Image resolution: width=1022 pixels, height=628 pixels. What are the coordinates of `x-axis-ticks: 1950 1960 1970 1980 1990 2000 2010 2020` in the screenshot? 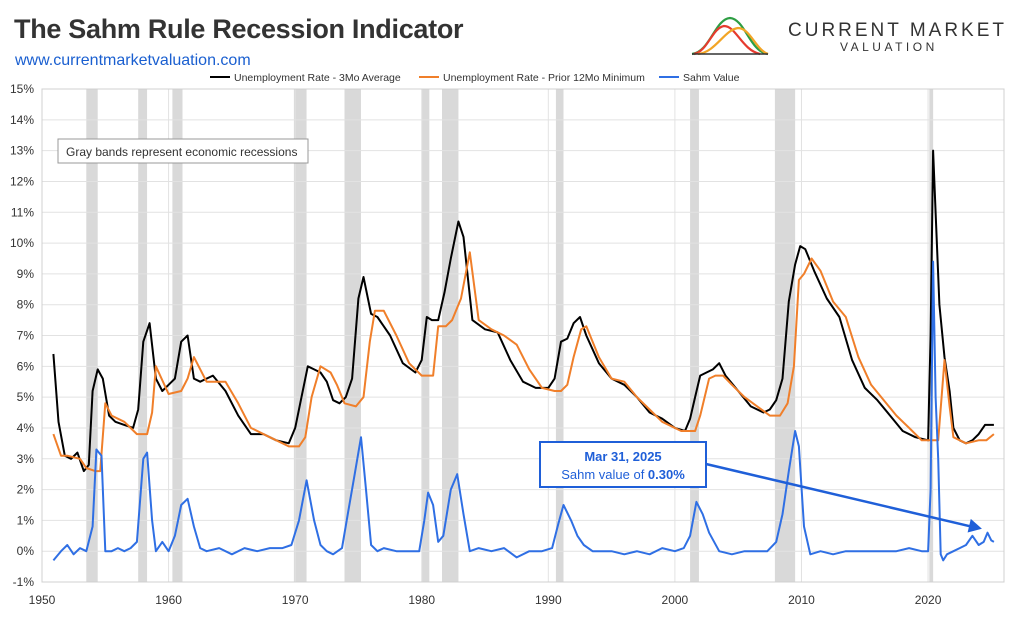 It's located at (485, 600).